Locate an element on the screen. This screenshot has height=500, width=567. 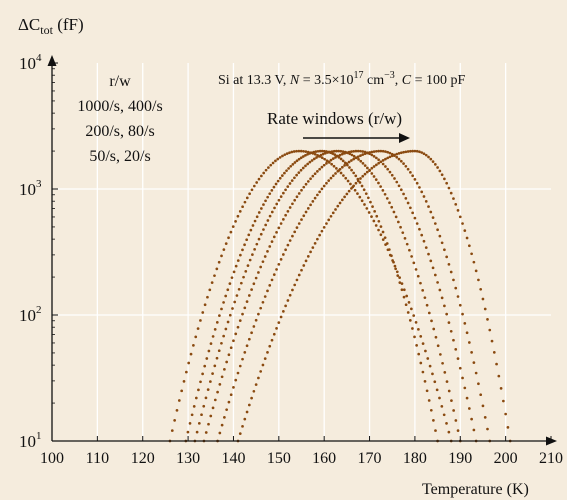
x-tick-label: 200 is located at coordinates (506, 458).